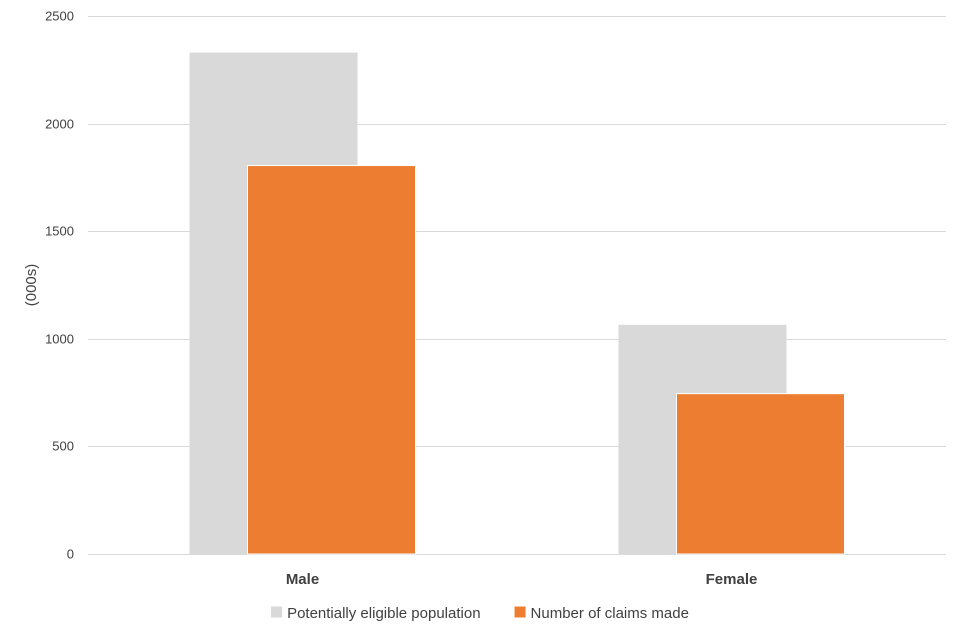 The width and height of the screenshot is (960, 640). Describe the element at coordinates (610, 613) in the screenshot. I see `legend-label: Number of claims made` at that location.